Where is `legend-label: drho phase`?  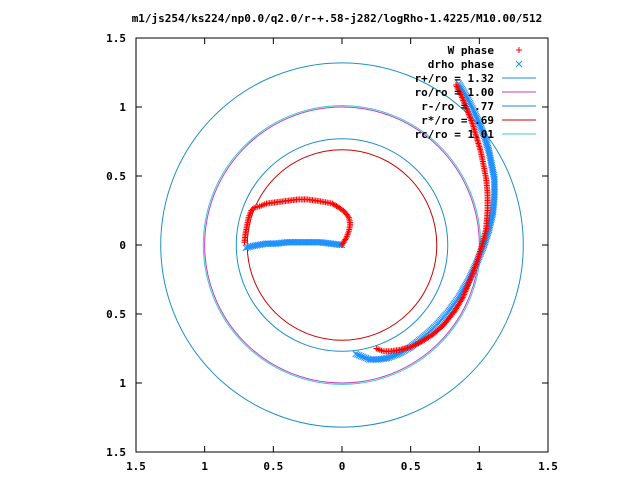 legend-label: drho phase is located at coordinates (461, 64).